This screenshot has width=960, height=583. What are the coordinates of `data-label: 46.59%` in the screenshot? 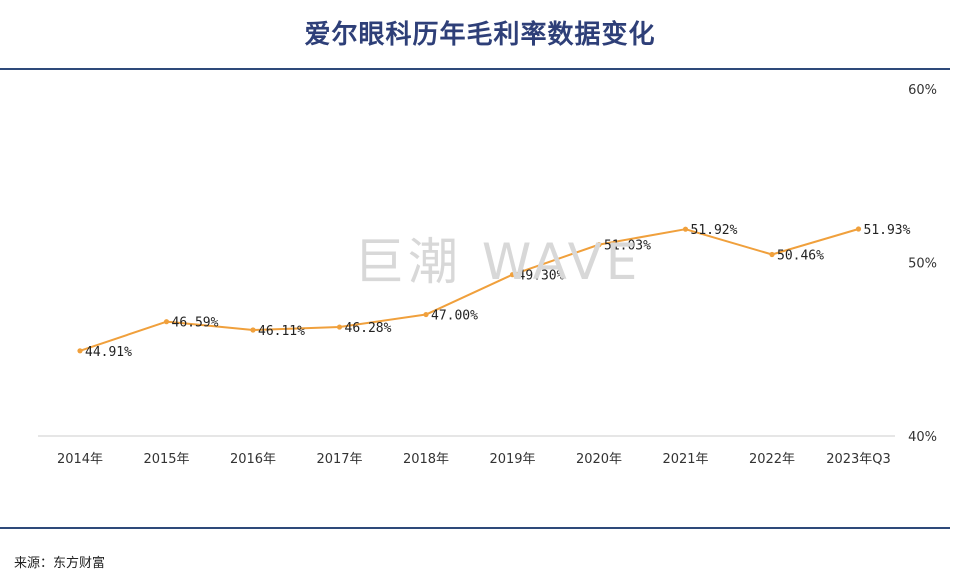 It's located at (195, 323).